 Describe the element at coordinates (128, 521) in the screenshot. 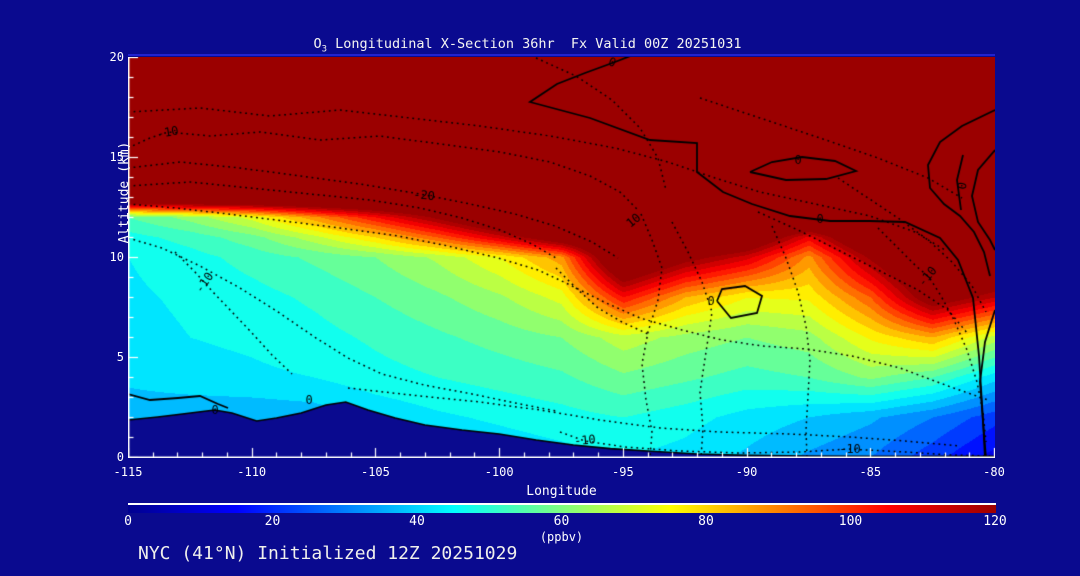

I see `colorbar-tick-label: 0` at that location.